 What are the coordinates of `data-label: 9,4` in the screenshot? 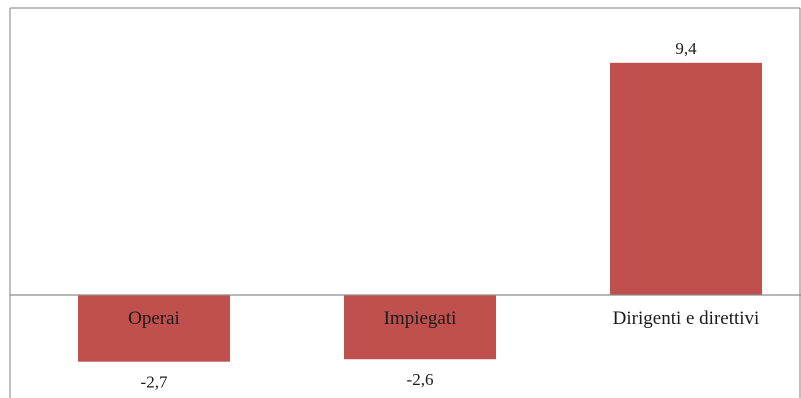 It's located at (686, 48).